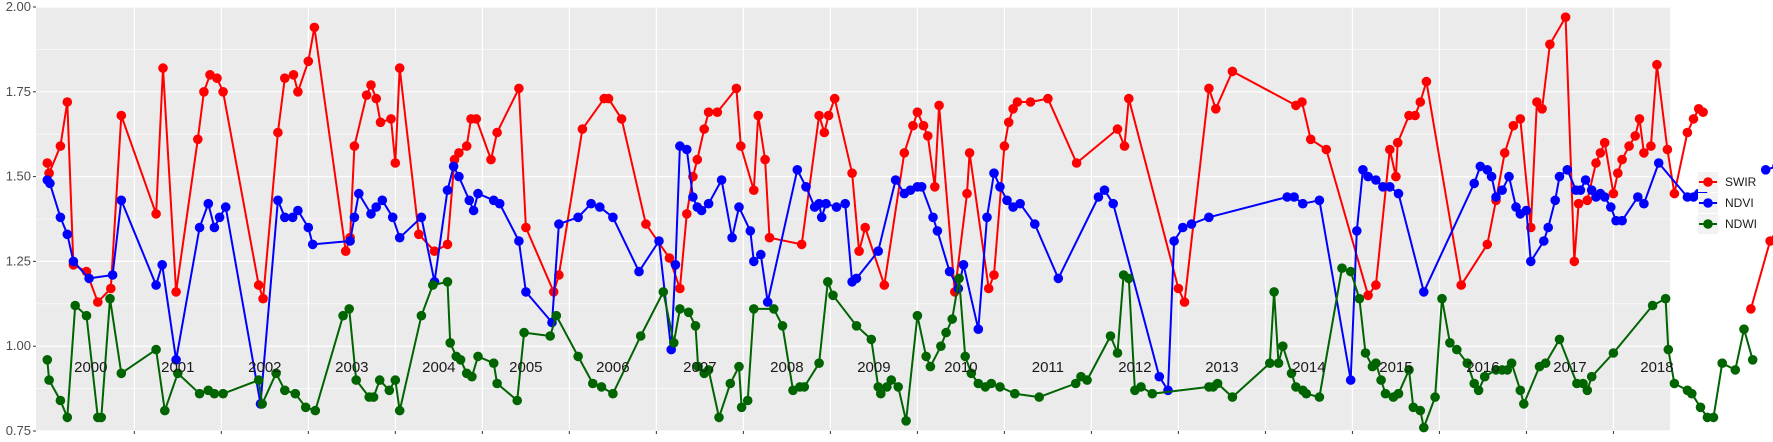 The width and height of the screenshot is (1773, 442). Describe the element at coordinates (612, 367) in the screenshot. I see `year-label: 2006` at that location.